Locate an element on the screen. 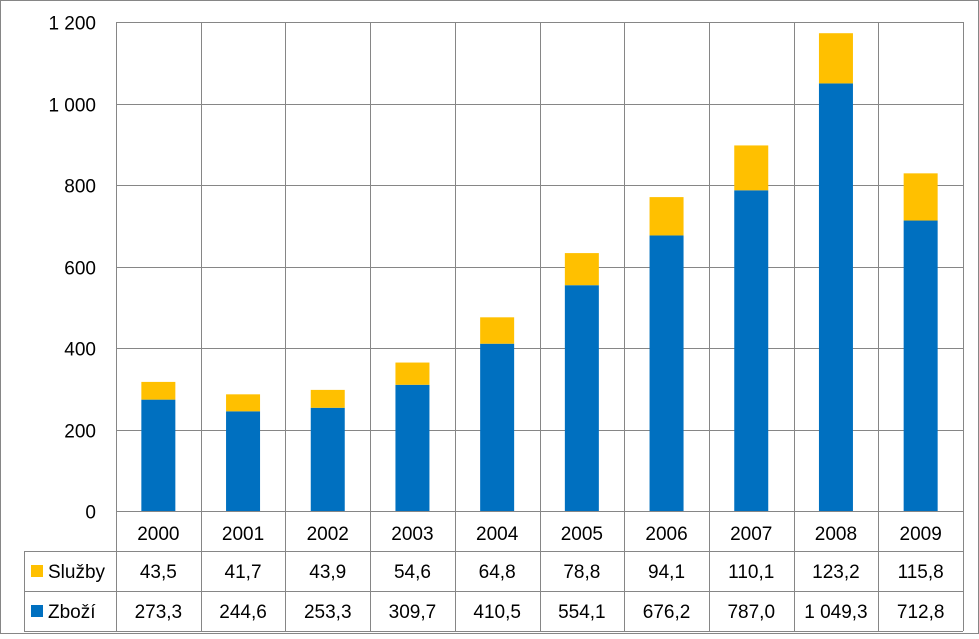 The width and height of the screenshot is (979, 639). x-tick-label: 2005 is located at coordinates (582, 534).